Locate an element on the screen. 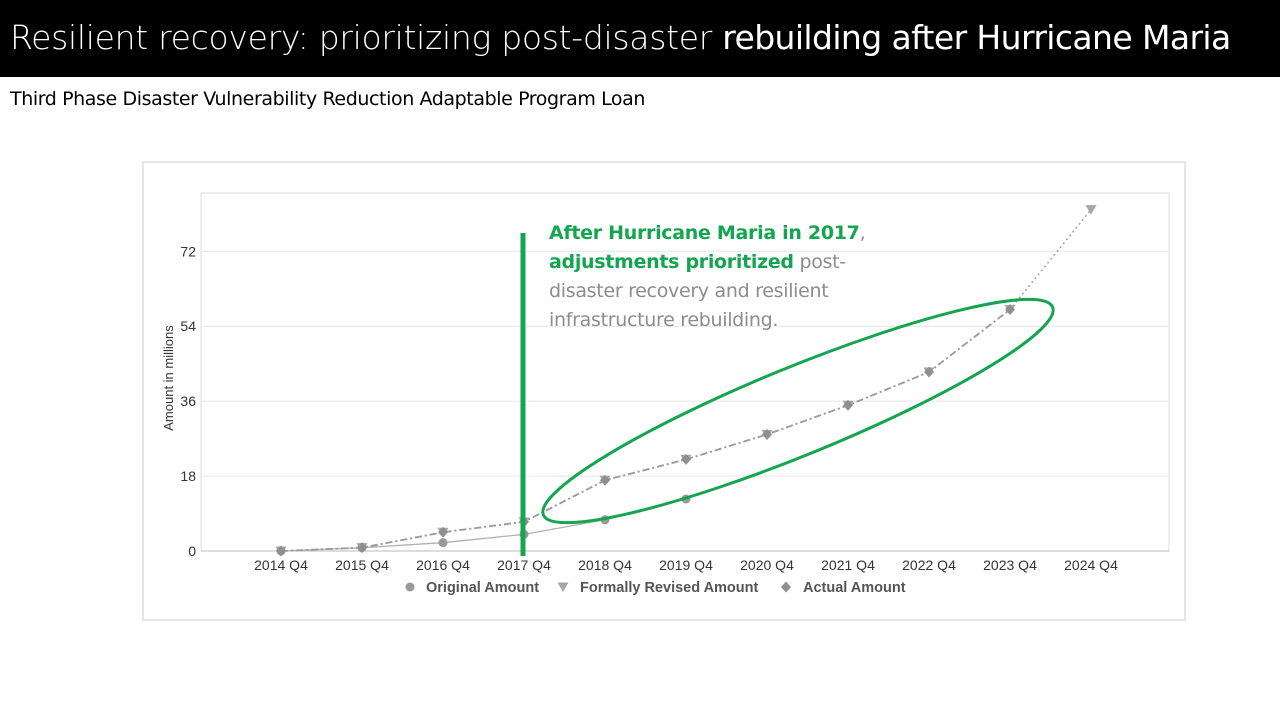 This screenshot has height=720, width=1280. x-tick-label-6: 2020 Q4 is located at coordinates (767, 565).